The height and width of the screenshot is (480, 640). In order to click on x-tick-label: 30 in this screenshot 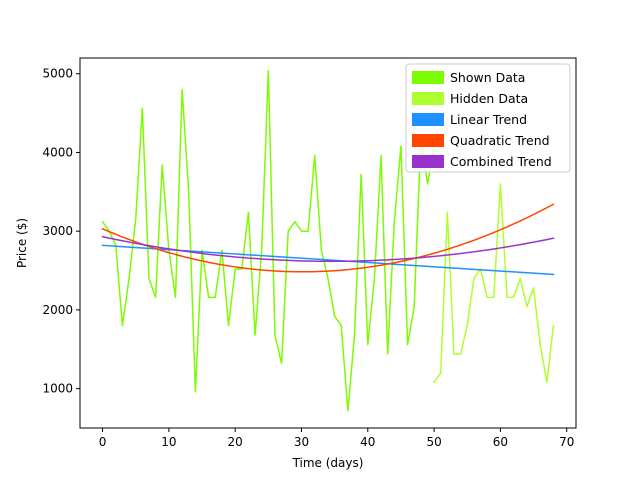, I will do `click(301, 442)`.